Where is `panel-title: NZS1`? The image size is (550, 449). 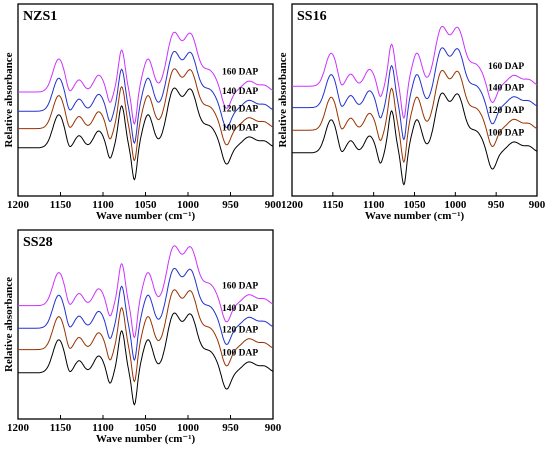
panel-title: NZS1 is located at coordinates (40, 16).